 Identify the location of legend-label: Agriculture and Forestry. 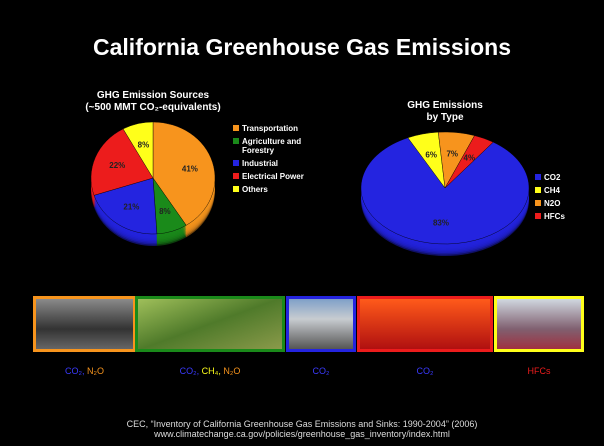
(272, 146).